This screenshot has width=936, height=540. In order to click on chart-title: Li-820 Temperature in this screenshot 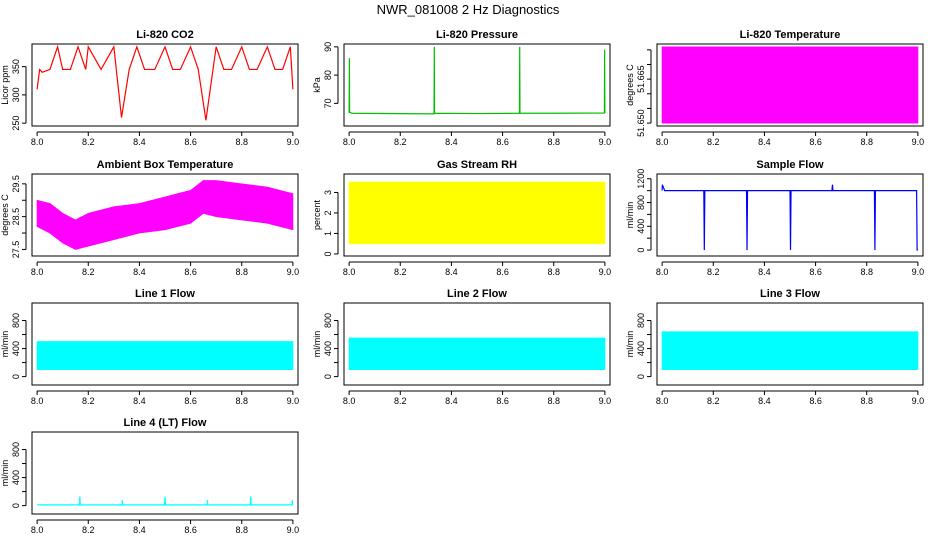, I will do `click(790, 35)`.